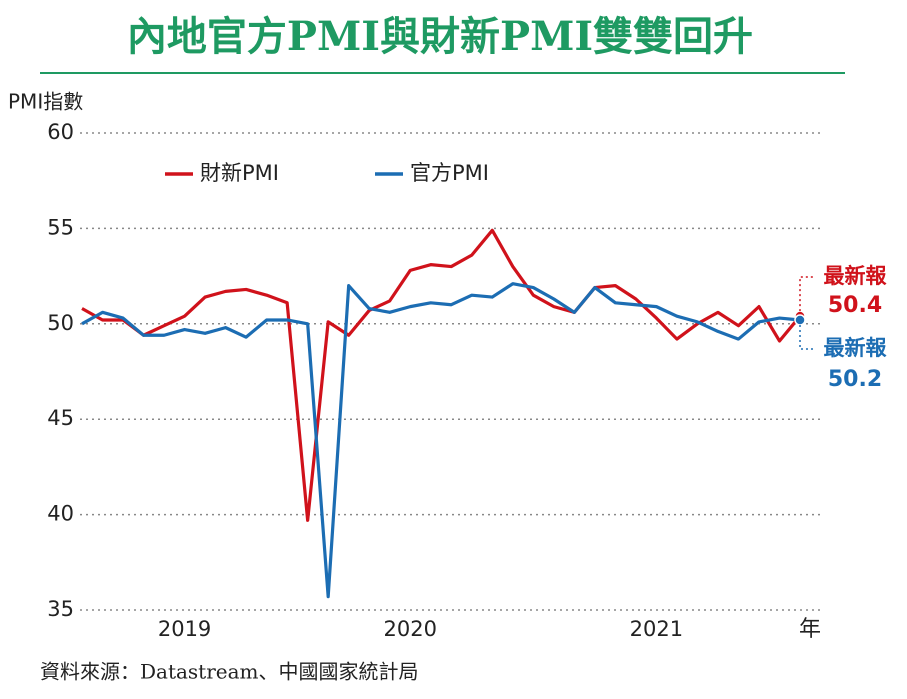 The width and height of the screenshot is (907, 699). Describe the element at coordinates (810, 629) in the screenshot. I see `x-axis-label: 年` at that location.